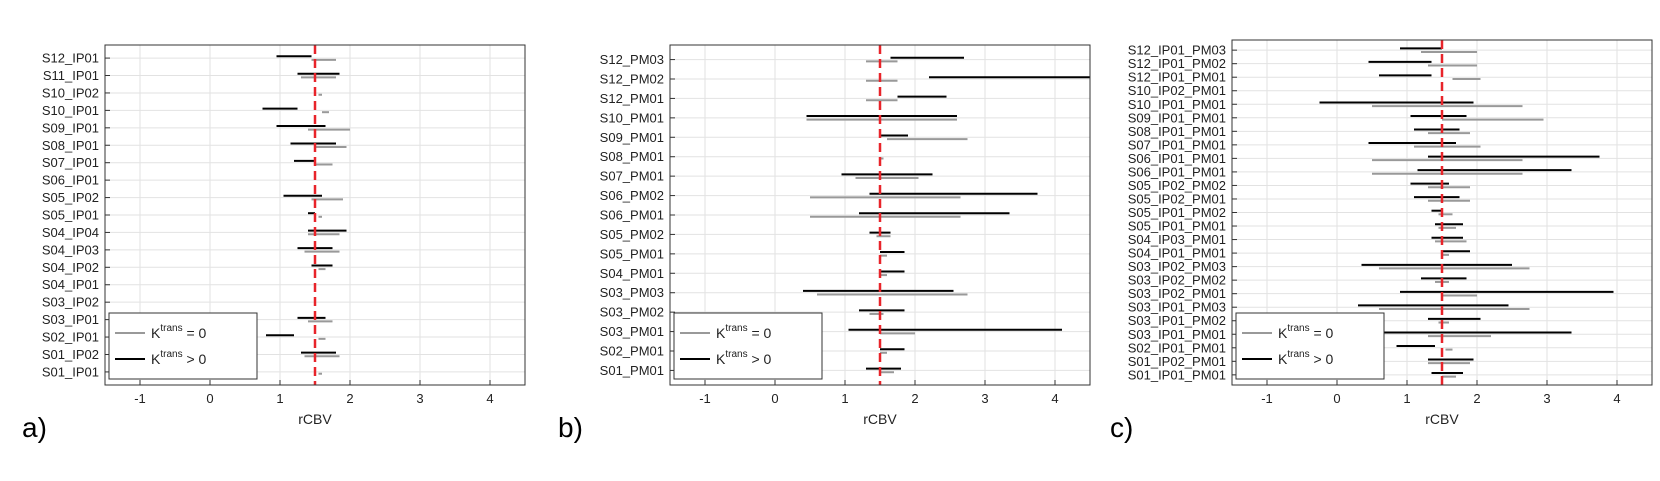 The height and width of the screenshot is (481, 1660). What do you see at coordinates (570, 427) in the screenshot?
I see `panel-label: b)` at bounding box center [570, 427].